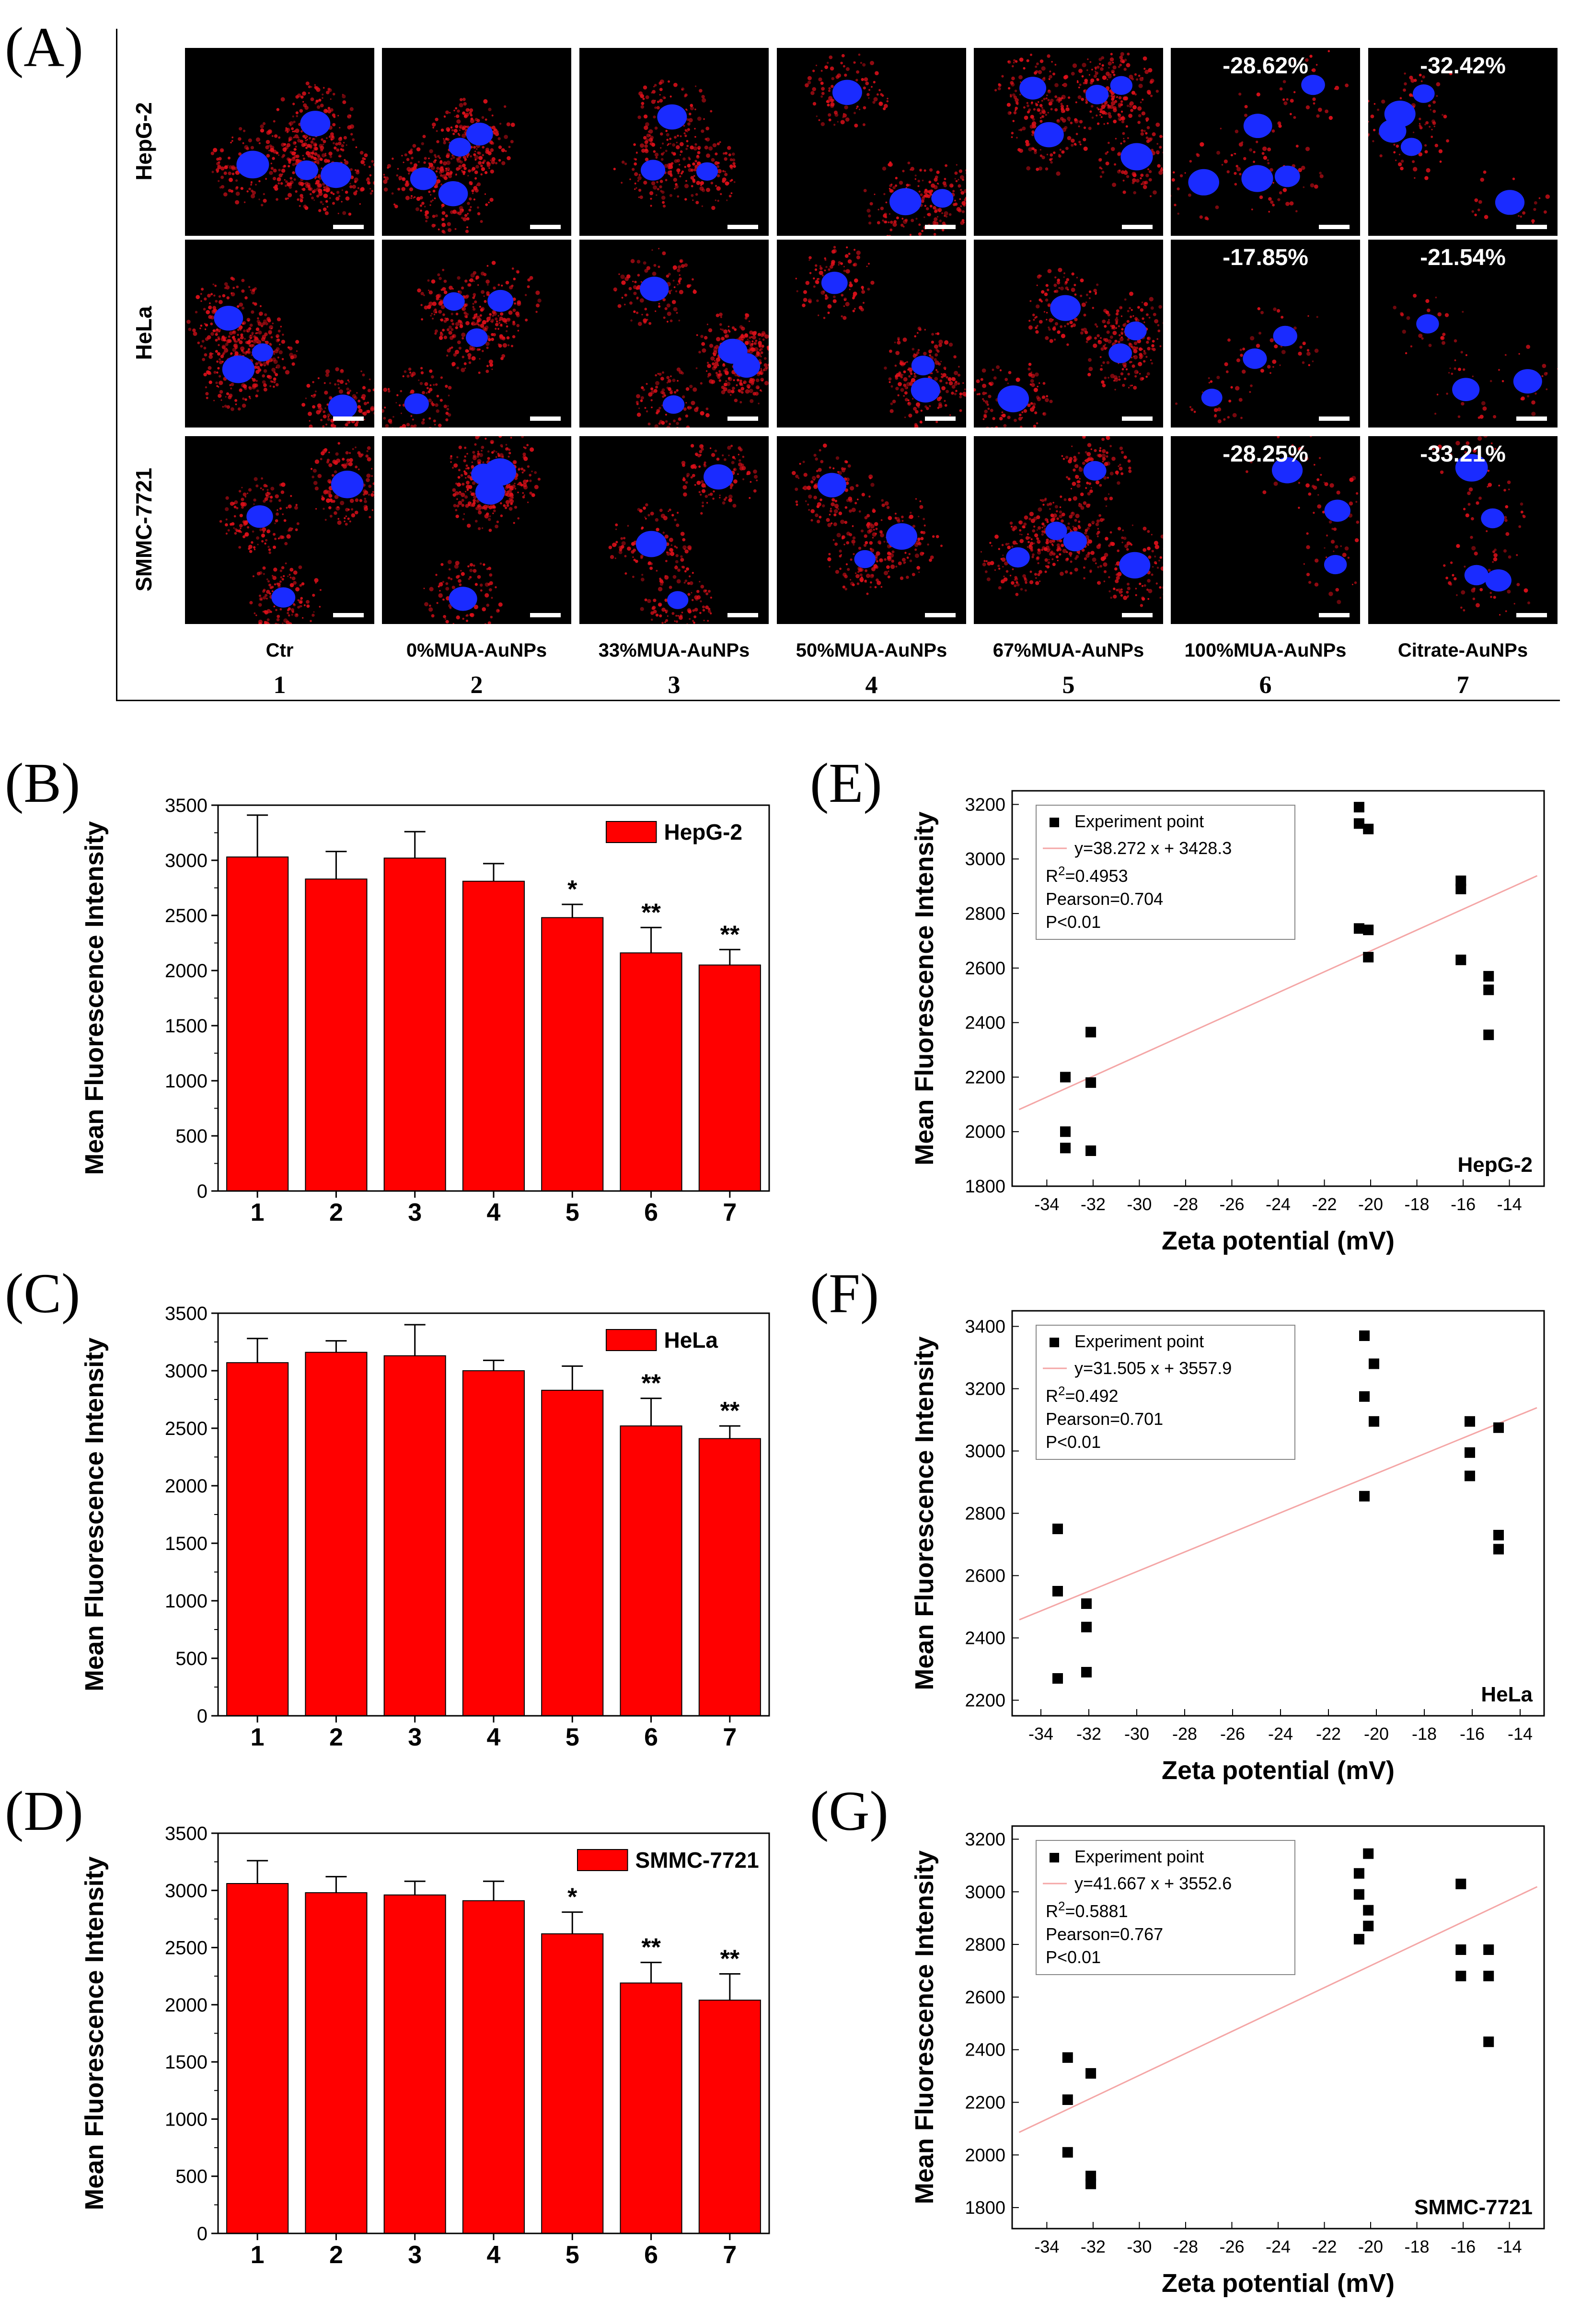  Describe the element at coordinates (871, 685) in the screenshot. I see `column-number: 4` at that location.